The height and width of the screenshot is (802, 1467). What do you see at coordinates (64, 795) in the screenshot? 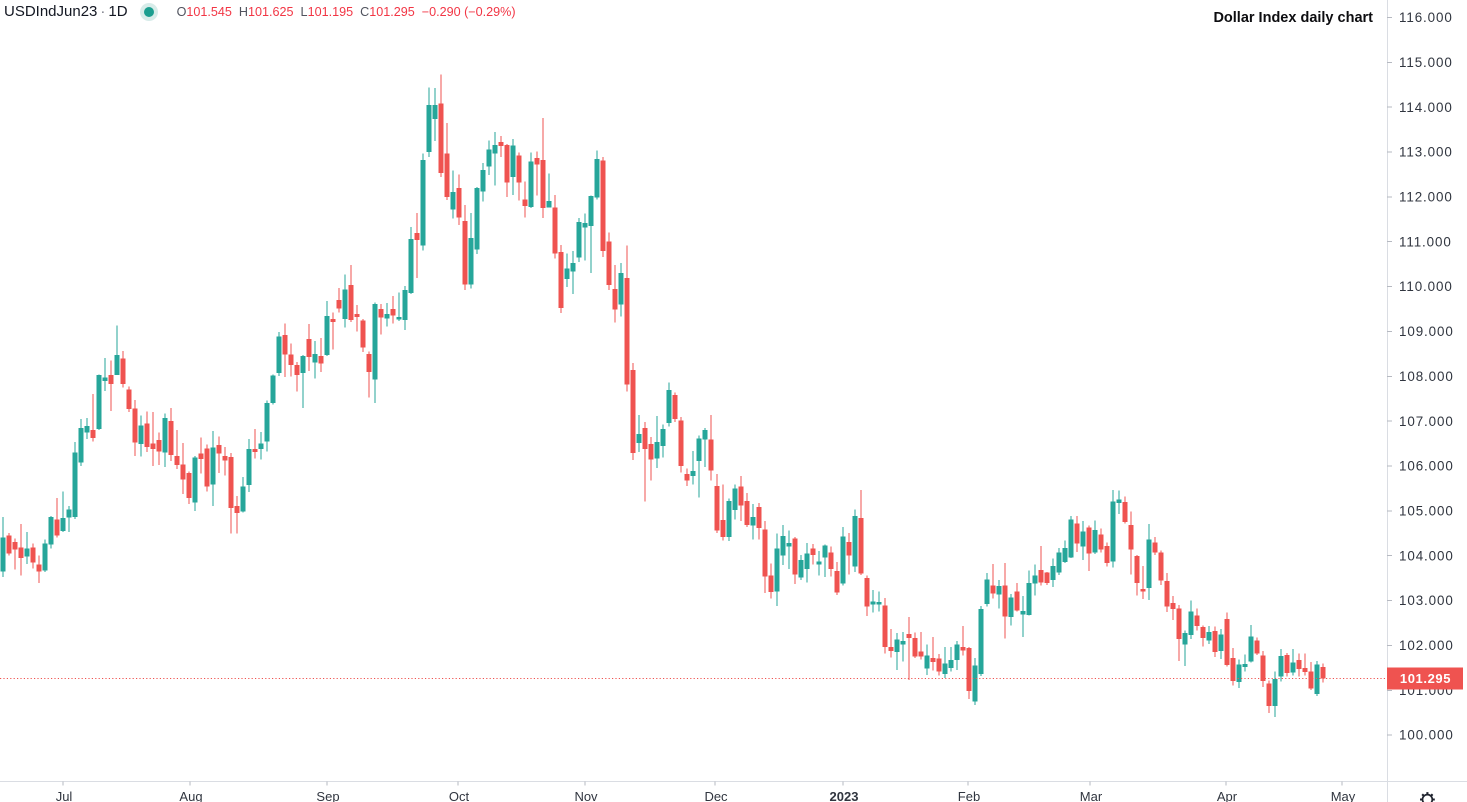
I see `svg-text: Jul` at bounding box center [64, 795].